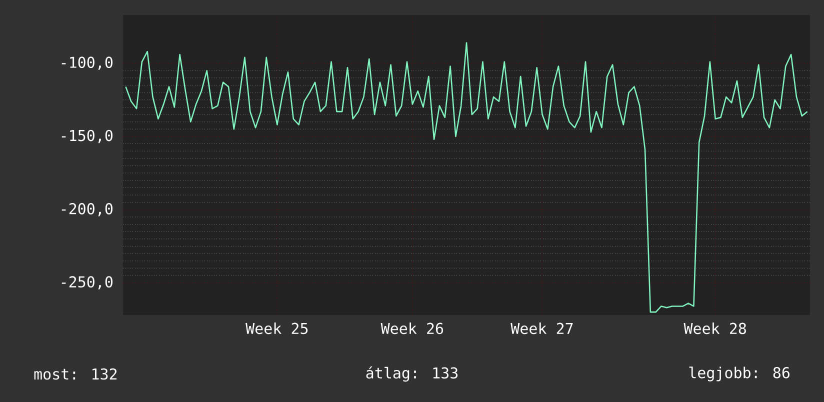  What do you see at coordinates (412, 374) in the screenshot?
I see `text: átlag: 133` at bounding box center [412, 374].